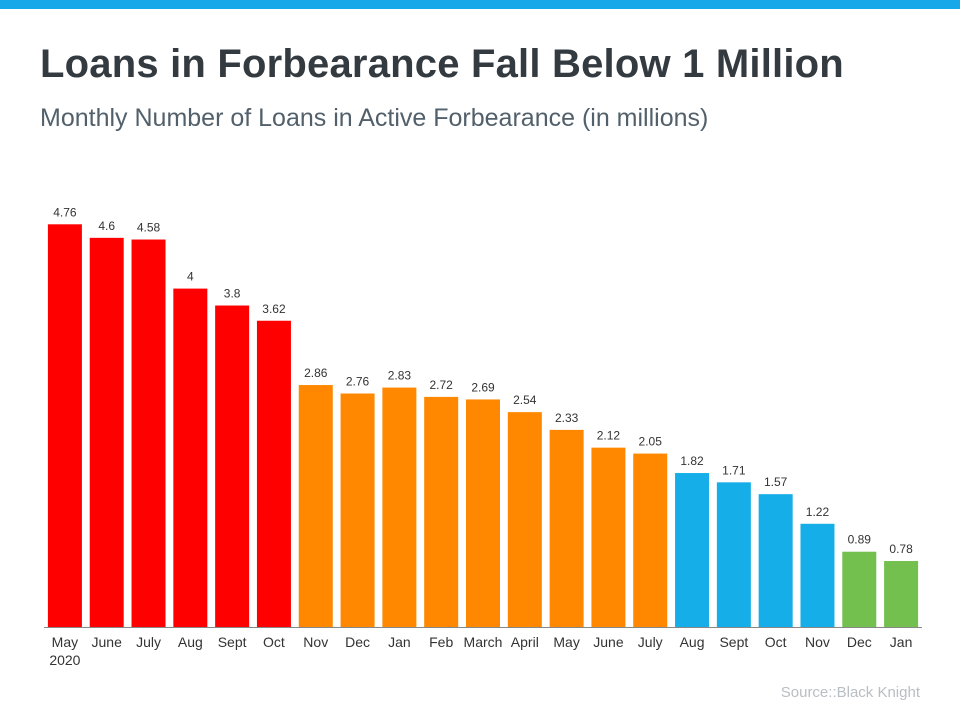 This screenshot has width=960, height=720. I want to click on value-label-3: 4.58, so click(149, 228).